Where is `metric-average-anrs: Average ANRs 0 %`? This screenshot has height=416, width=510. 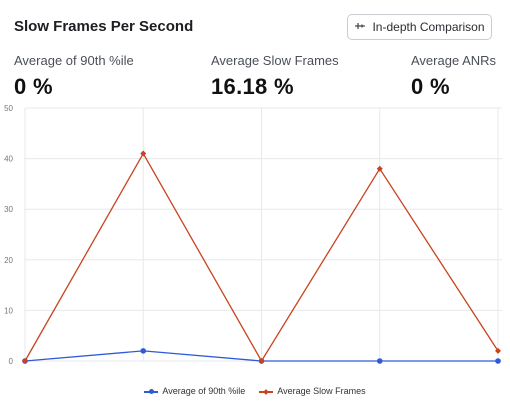 metric-average-anrs: Average ANRs 0 % is located at coordinates (453, 76).